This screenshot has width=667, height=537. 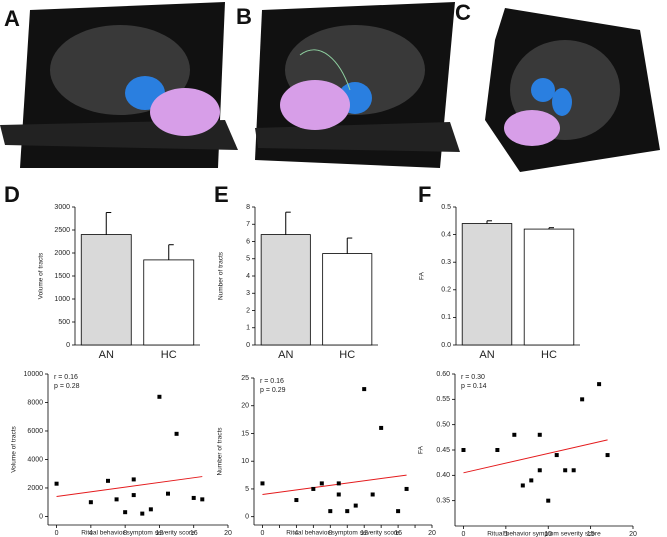 I want to click on panel-label: E, so click(x=221, y=194).